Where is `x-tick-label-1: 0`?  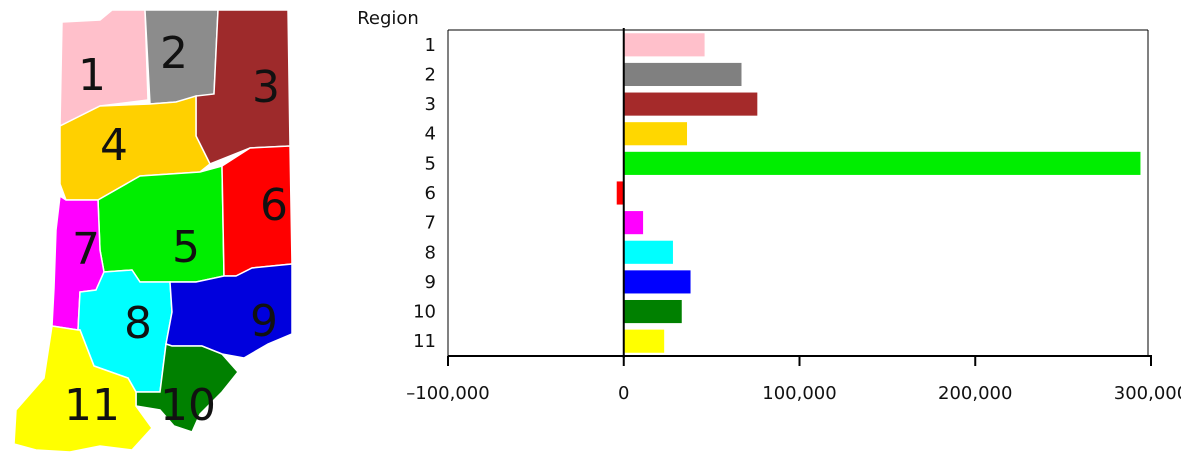 x-tick-label-1: 0 is located at coordinates (623, 393).